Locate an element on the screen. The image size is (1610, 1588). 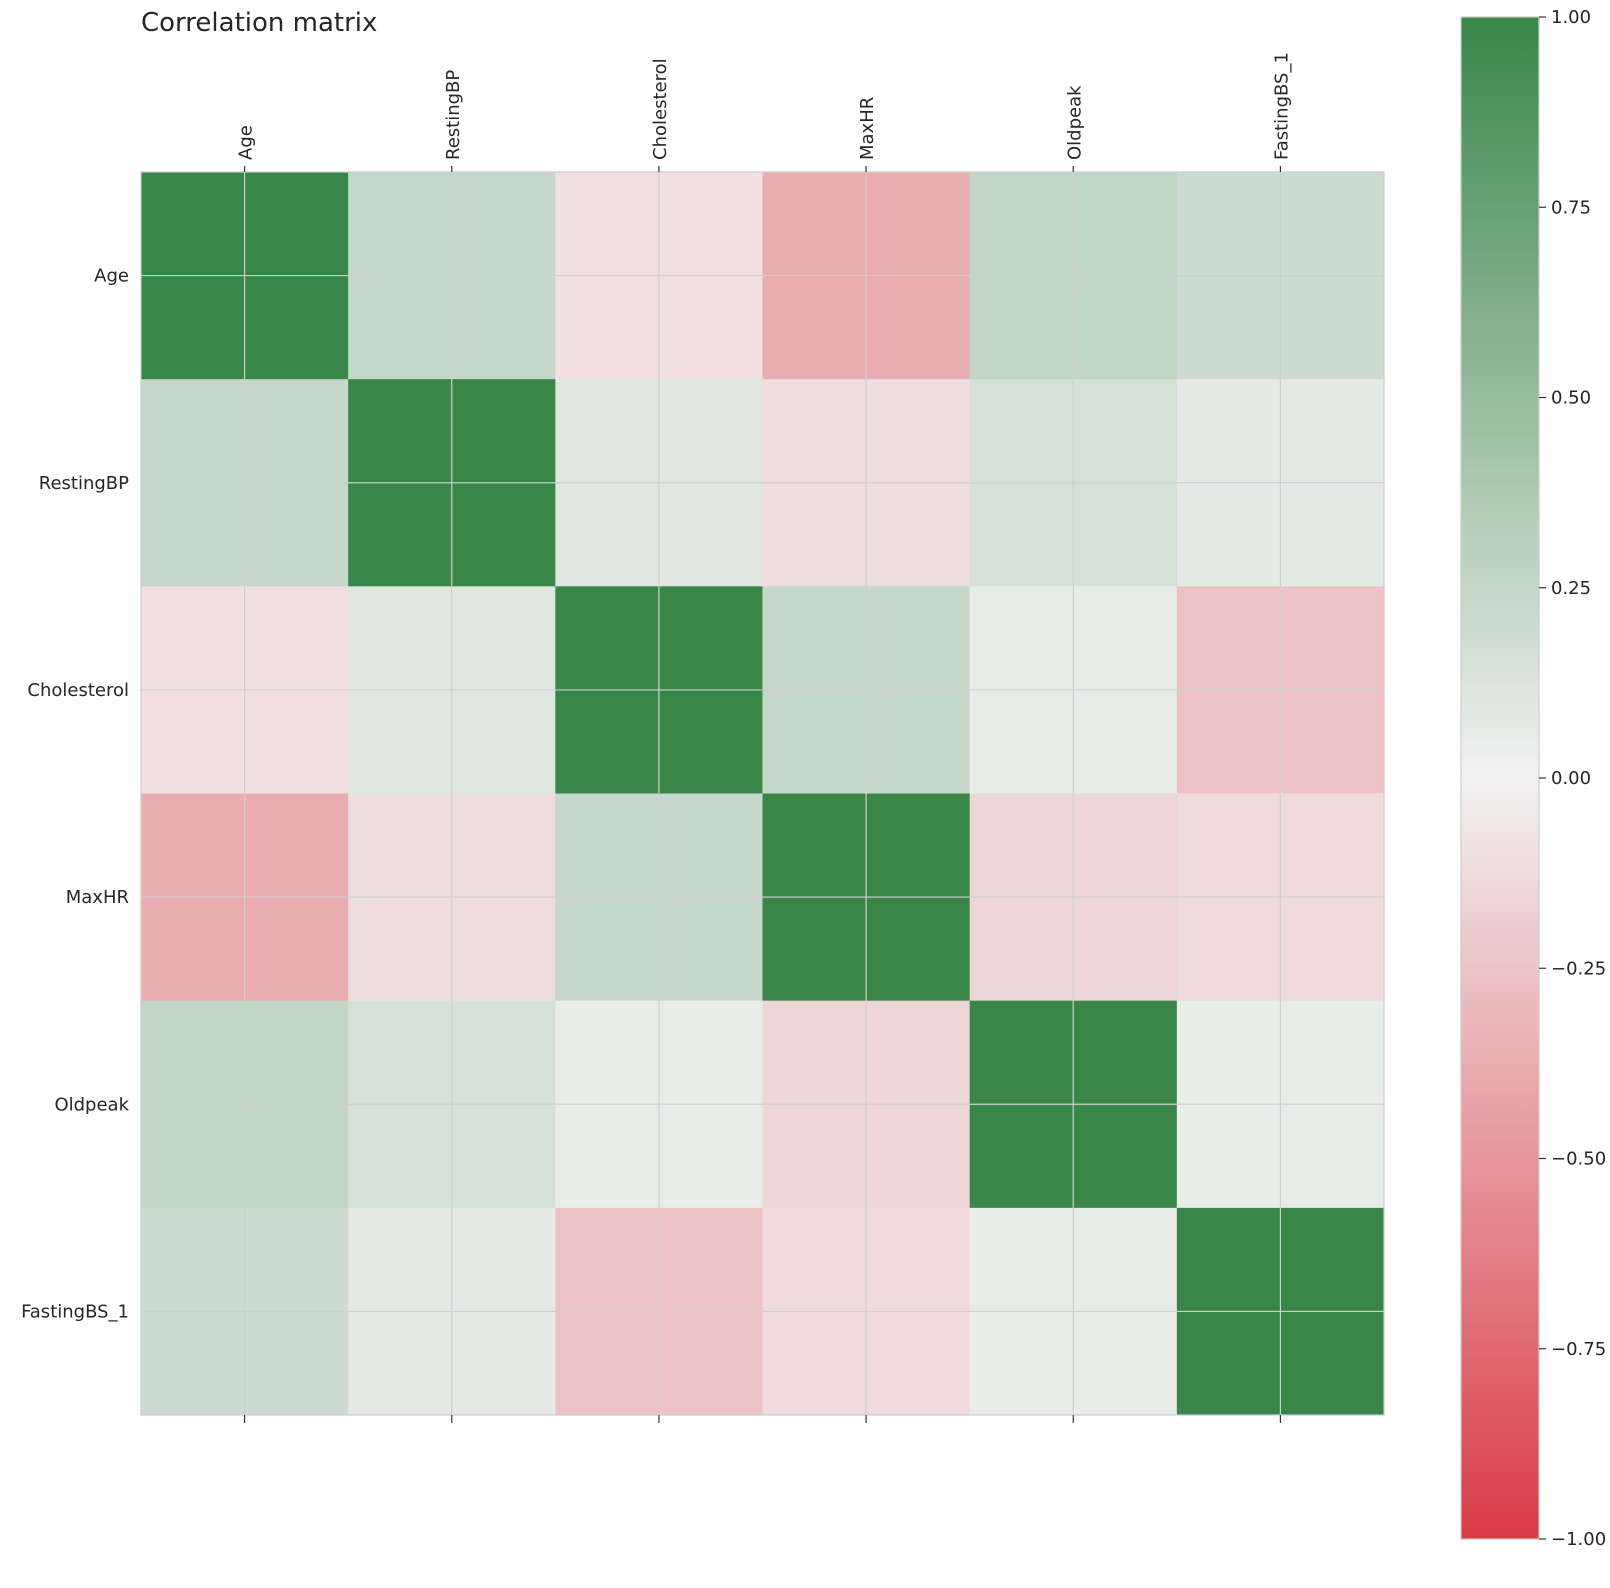
y-tick-label-oldpeak: Oldpeak is located at coordinates (91, 1104).